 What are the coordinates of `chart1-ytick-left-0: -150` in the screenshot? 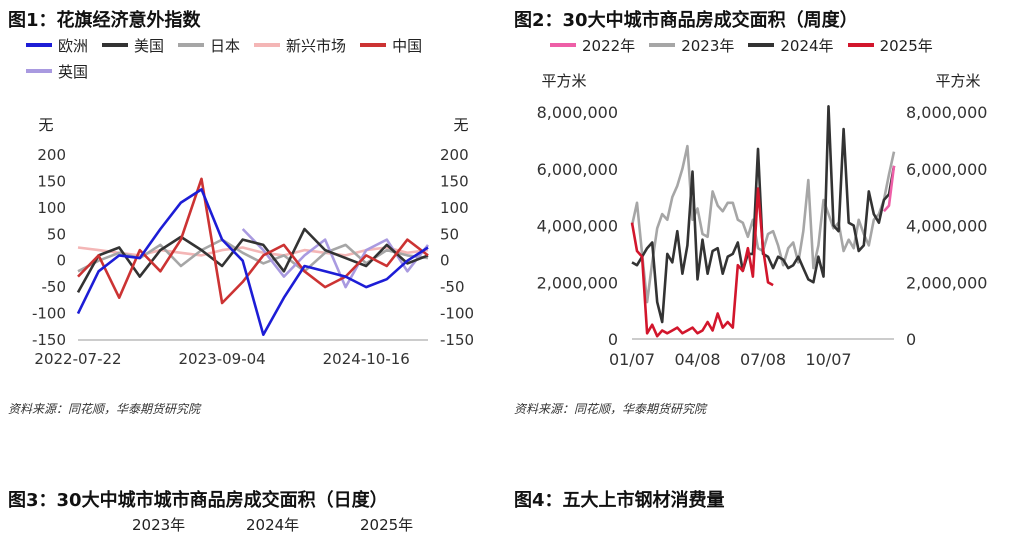 It's located at (49, 340).